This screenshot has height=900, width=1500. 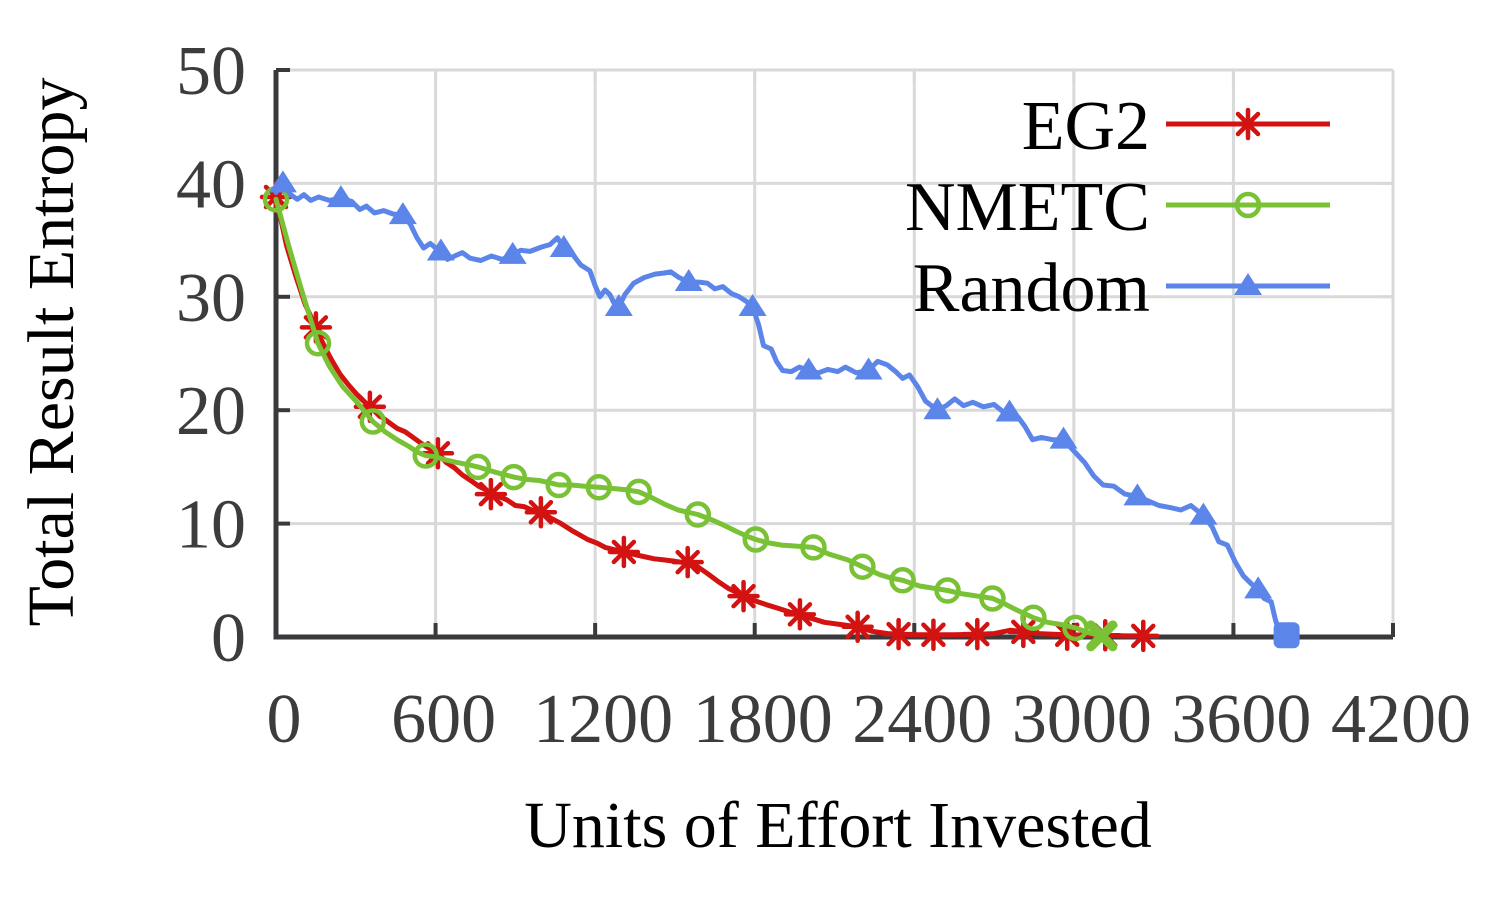 What do you see at coordinates (1248, 284) in the screenshot?
I see `legend-marker-Random` at bounding box center [1248, 284].